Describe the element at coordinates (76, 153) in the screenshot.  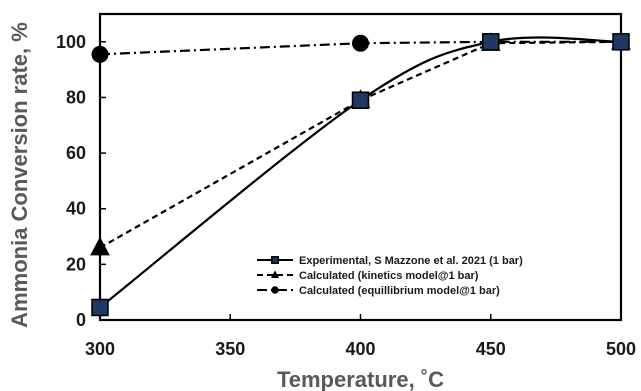
I see `y-tick-label: 60` at that location.